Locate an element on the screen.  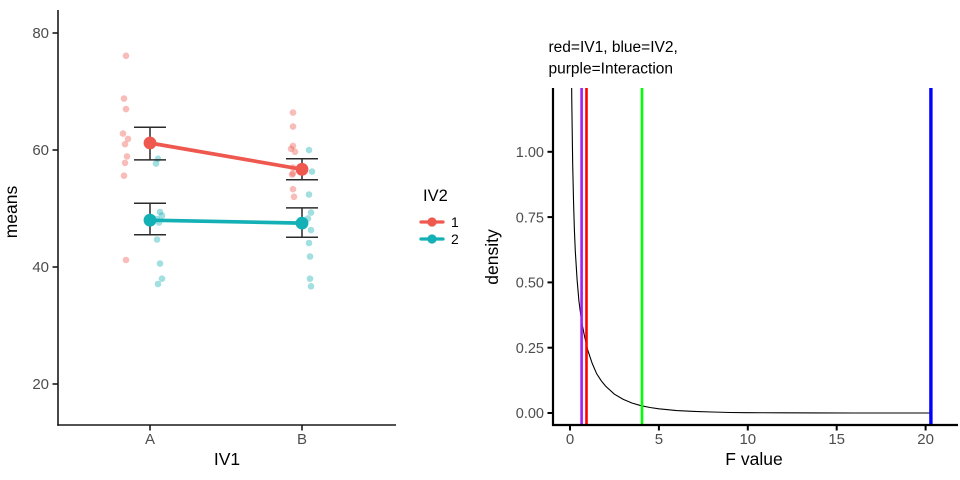
x-tick-label: 15 is located at coordinates (836, 439).